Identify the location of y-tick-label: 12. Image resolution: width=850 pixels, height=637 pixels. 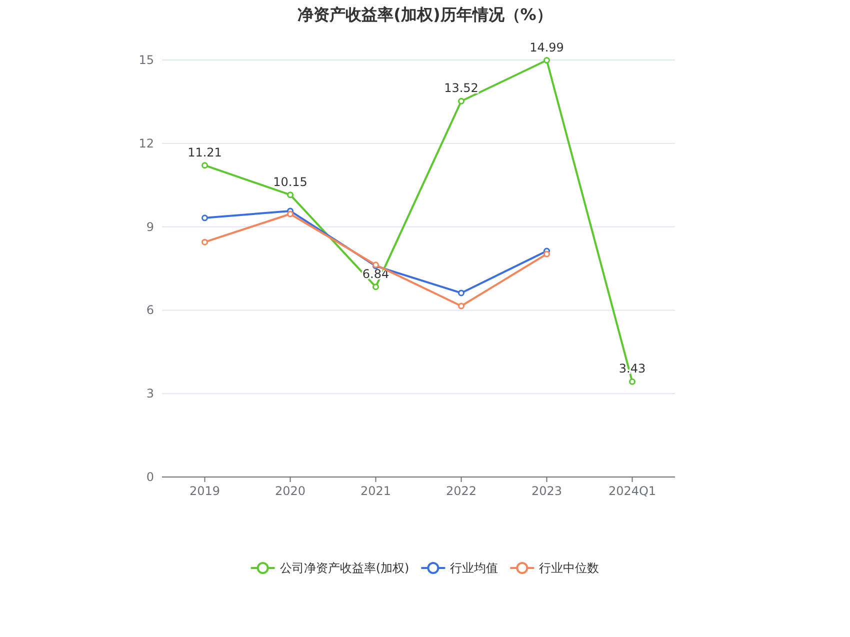
(146, 143).